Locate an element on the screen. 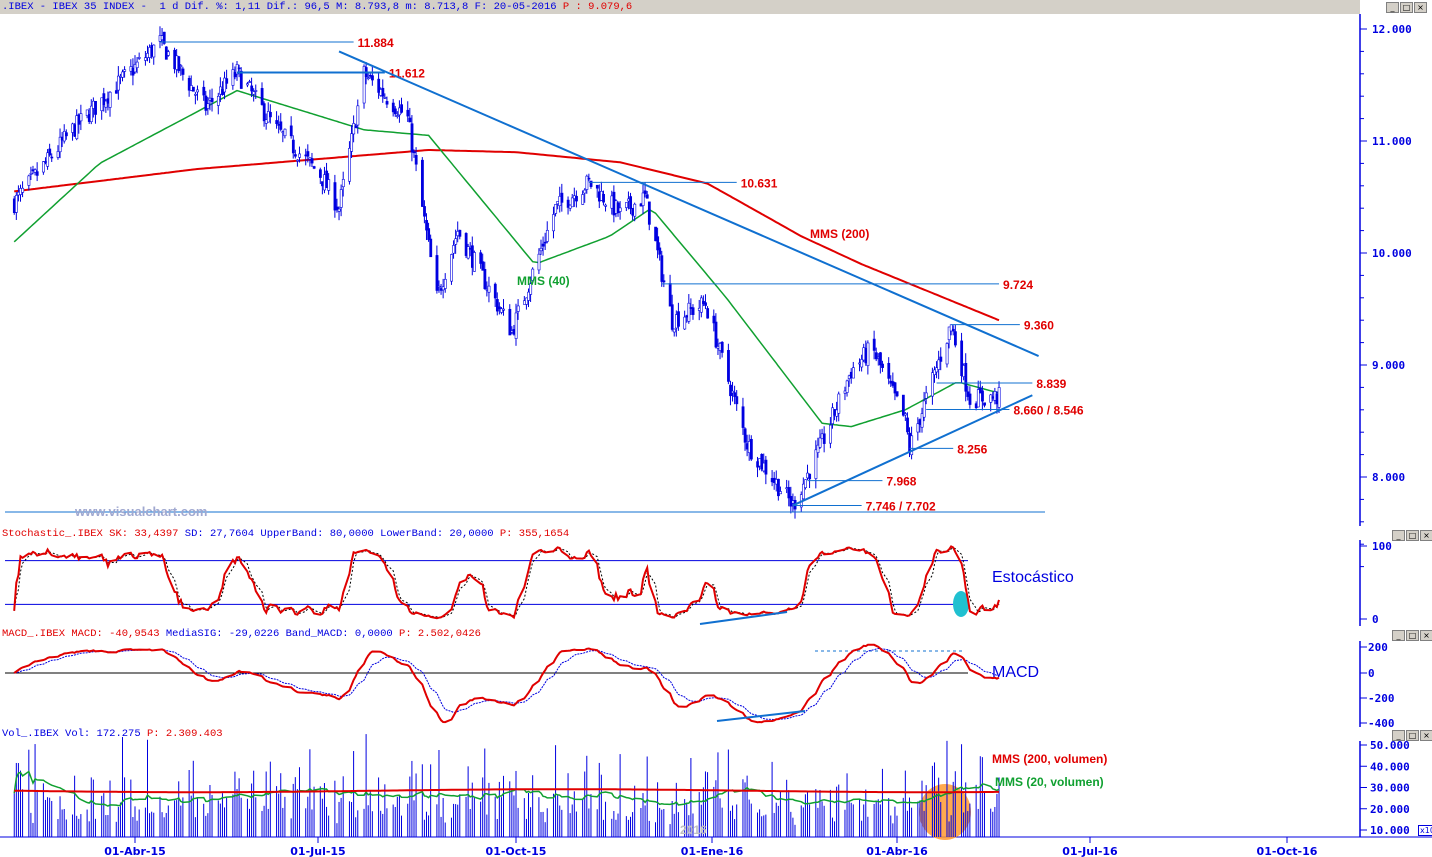 This screenshot has height=857, width=1432. macd-divergence-line is located at coordinates (761, 716).